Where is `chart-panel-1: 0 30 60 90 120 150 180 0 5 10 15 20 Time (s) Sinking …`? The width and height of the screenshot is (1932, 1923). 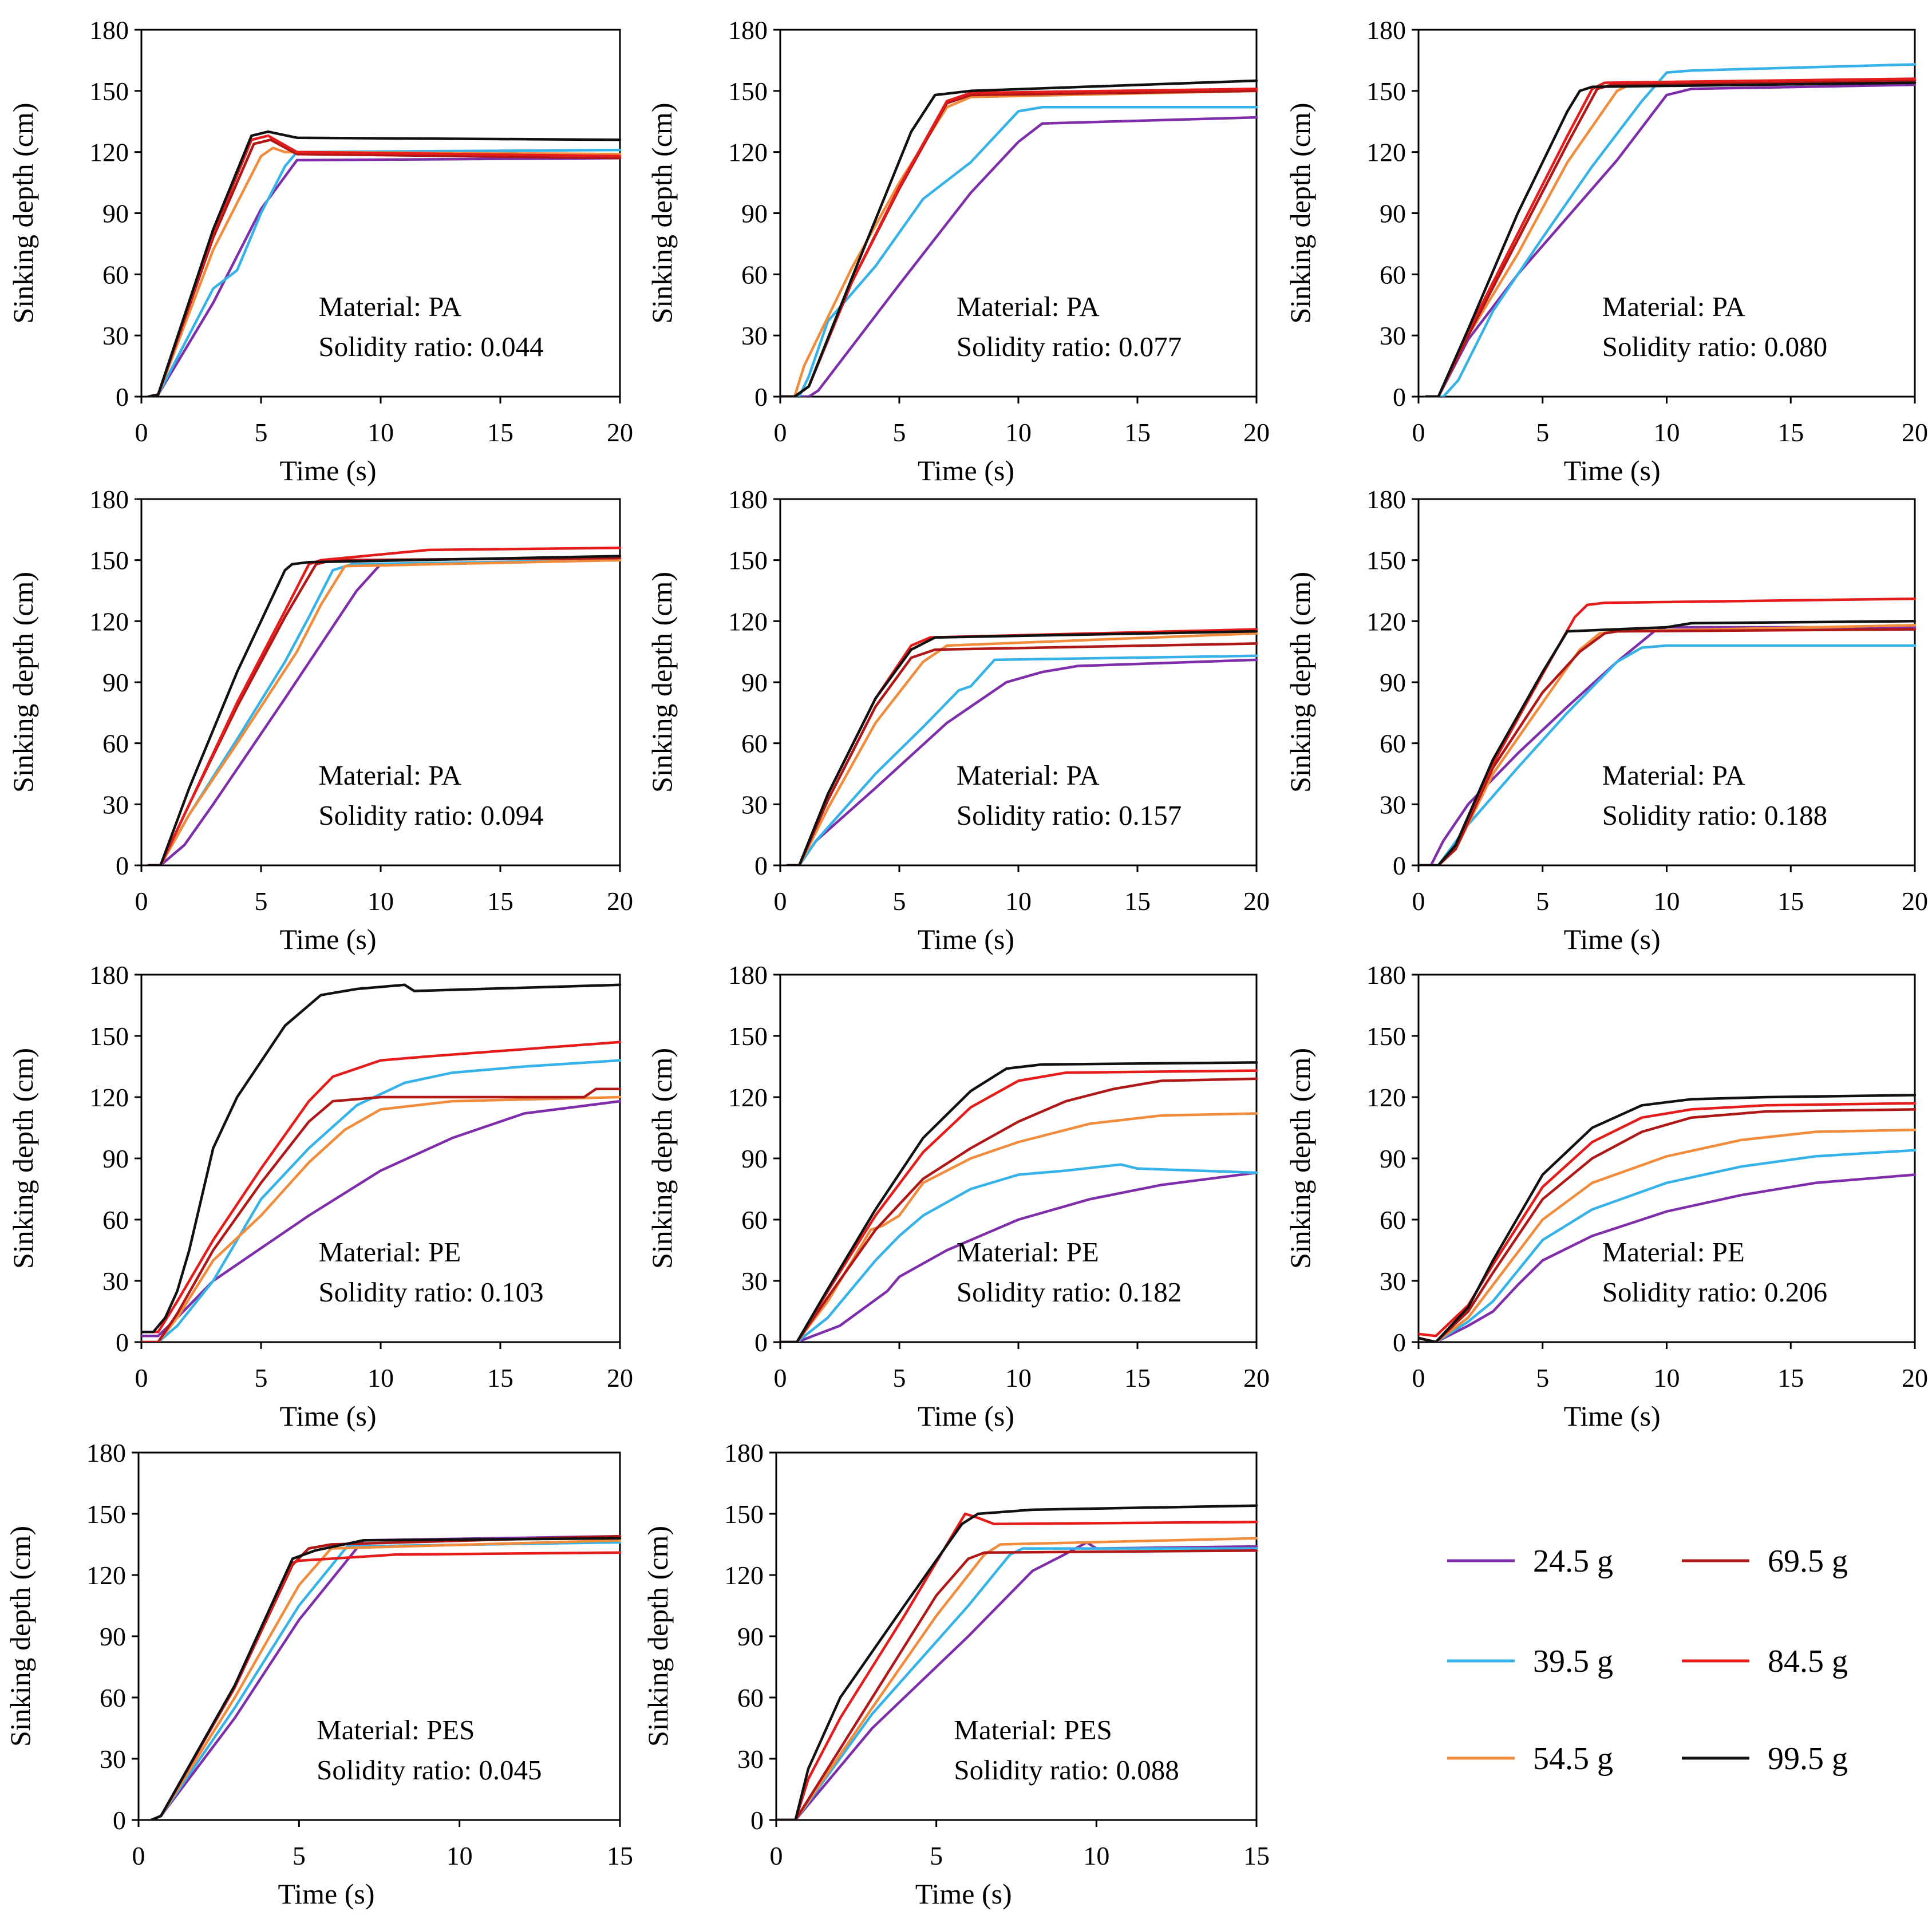
chart-panel-1: 0 30 60 90 120 150 180 0 5 10 15 20 Time (s) Sinking … is located at coordinates (320, 250).